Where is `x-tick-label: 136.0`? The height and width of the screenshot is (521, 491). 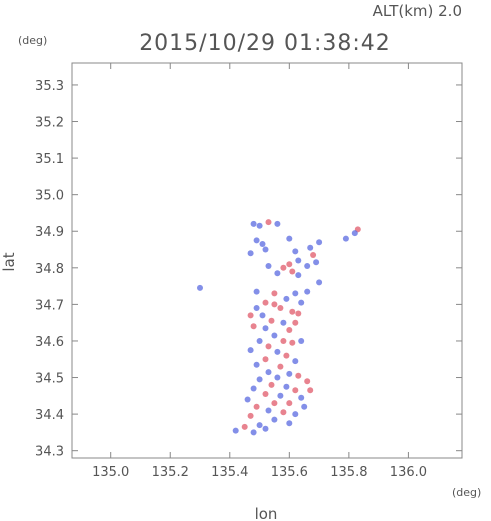
x-tick-label: 136.0 is located at coordinates (408, 472).